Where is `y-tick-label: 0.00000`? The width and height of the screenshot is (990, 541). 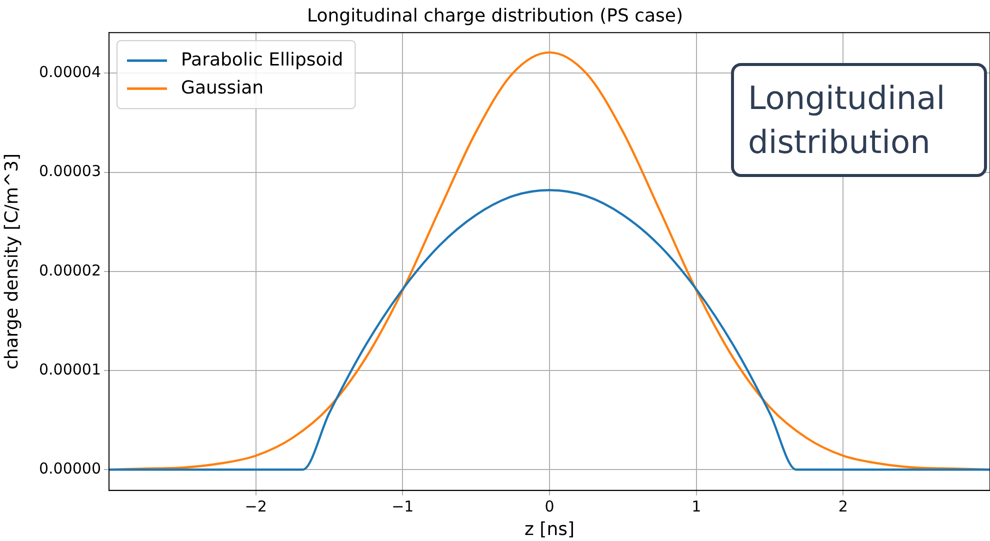
y-tick-label: 0.00000 is located at coordinates (69, 468).